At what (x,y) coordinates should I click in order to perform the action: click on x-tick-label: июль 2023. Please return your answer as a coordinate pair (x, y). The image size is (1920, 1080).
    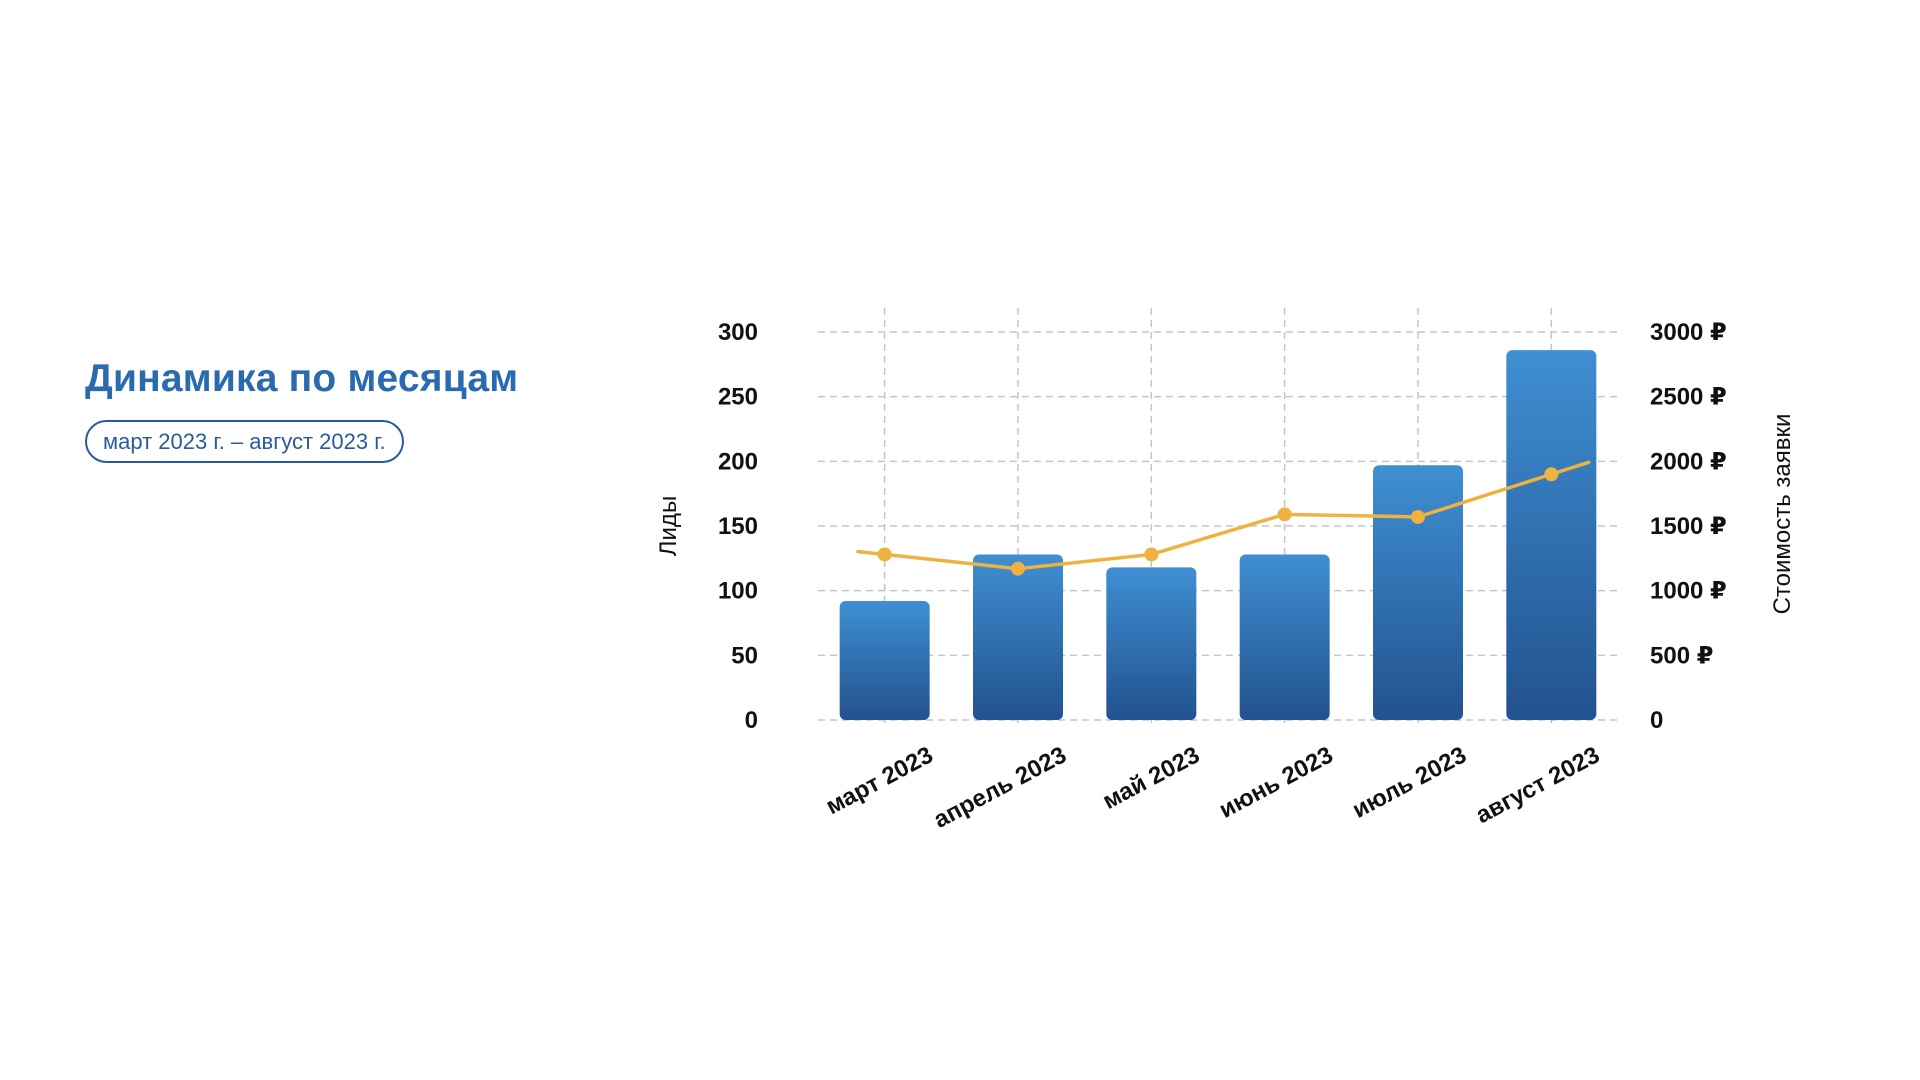
    Looking at the image, I should click on (1409, 782).